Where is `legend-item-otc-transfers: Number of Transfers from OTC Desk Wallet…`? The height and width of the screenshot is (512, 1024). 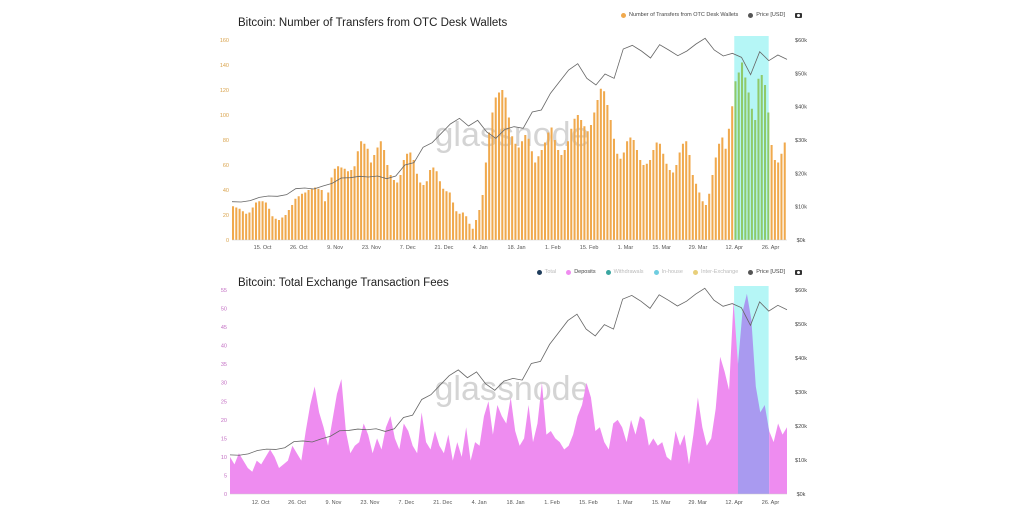
legend-item-otc-transfers: Number of Transfers from OTC Desk Wallet… is located at coordinates (679, 15).